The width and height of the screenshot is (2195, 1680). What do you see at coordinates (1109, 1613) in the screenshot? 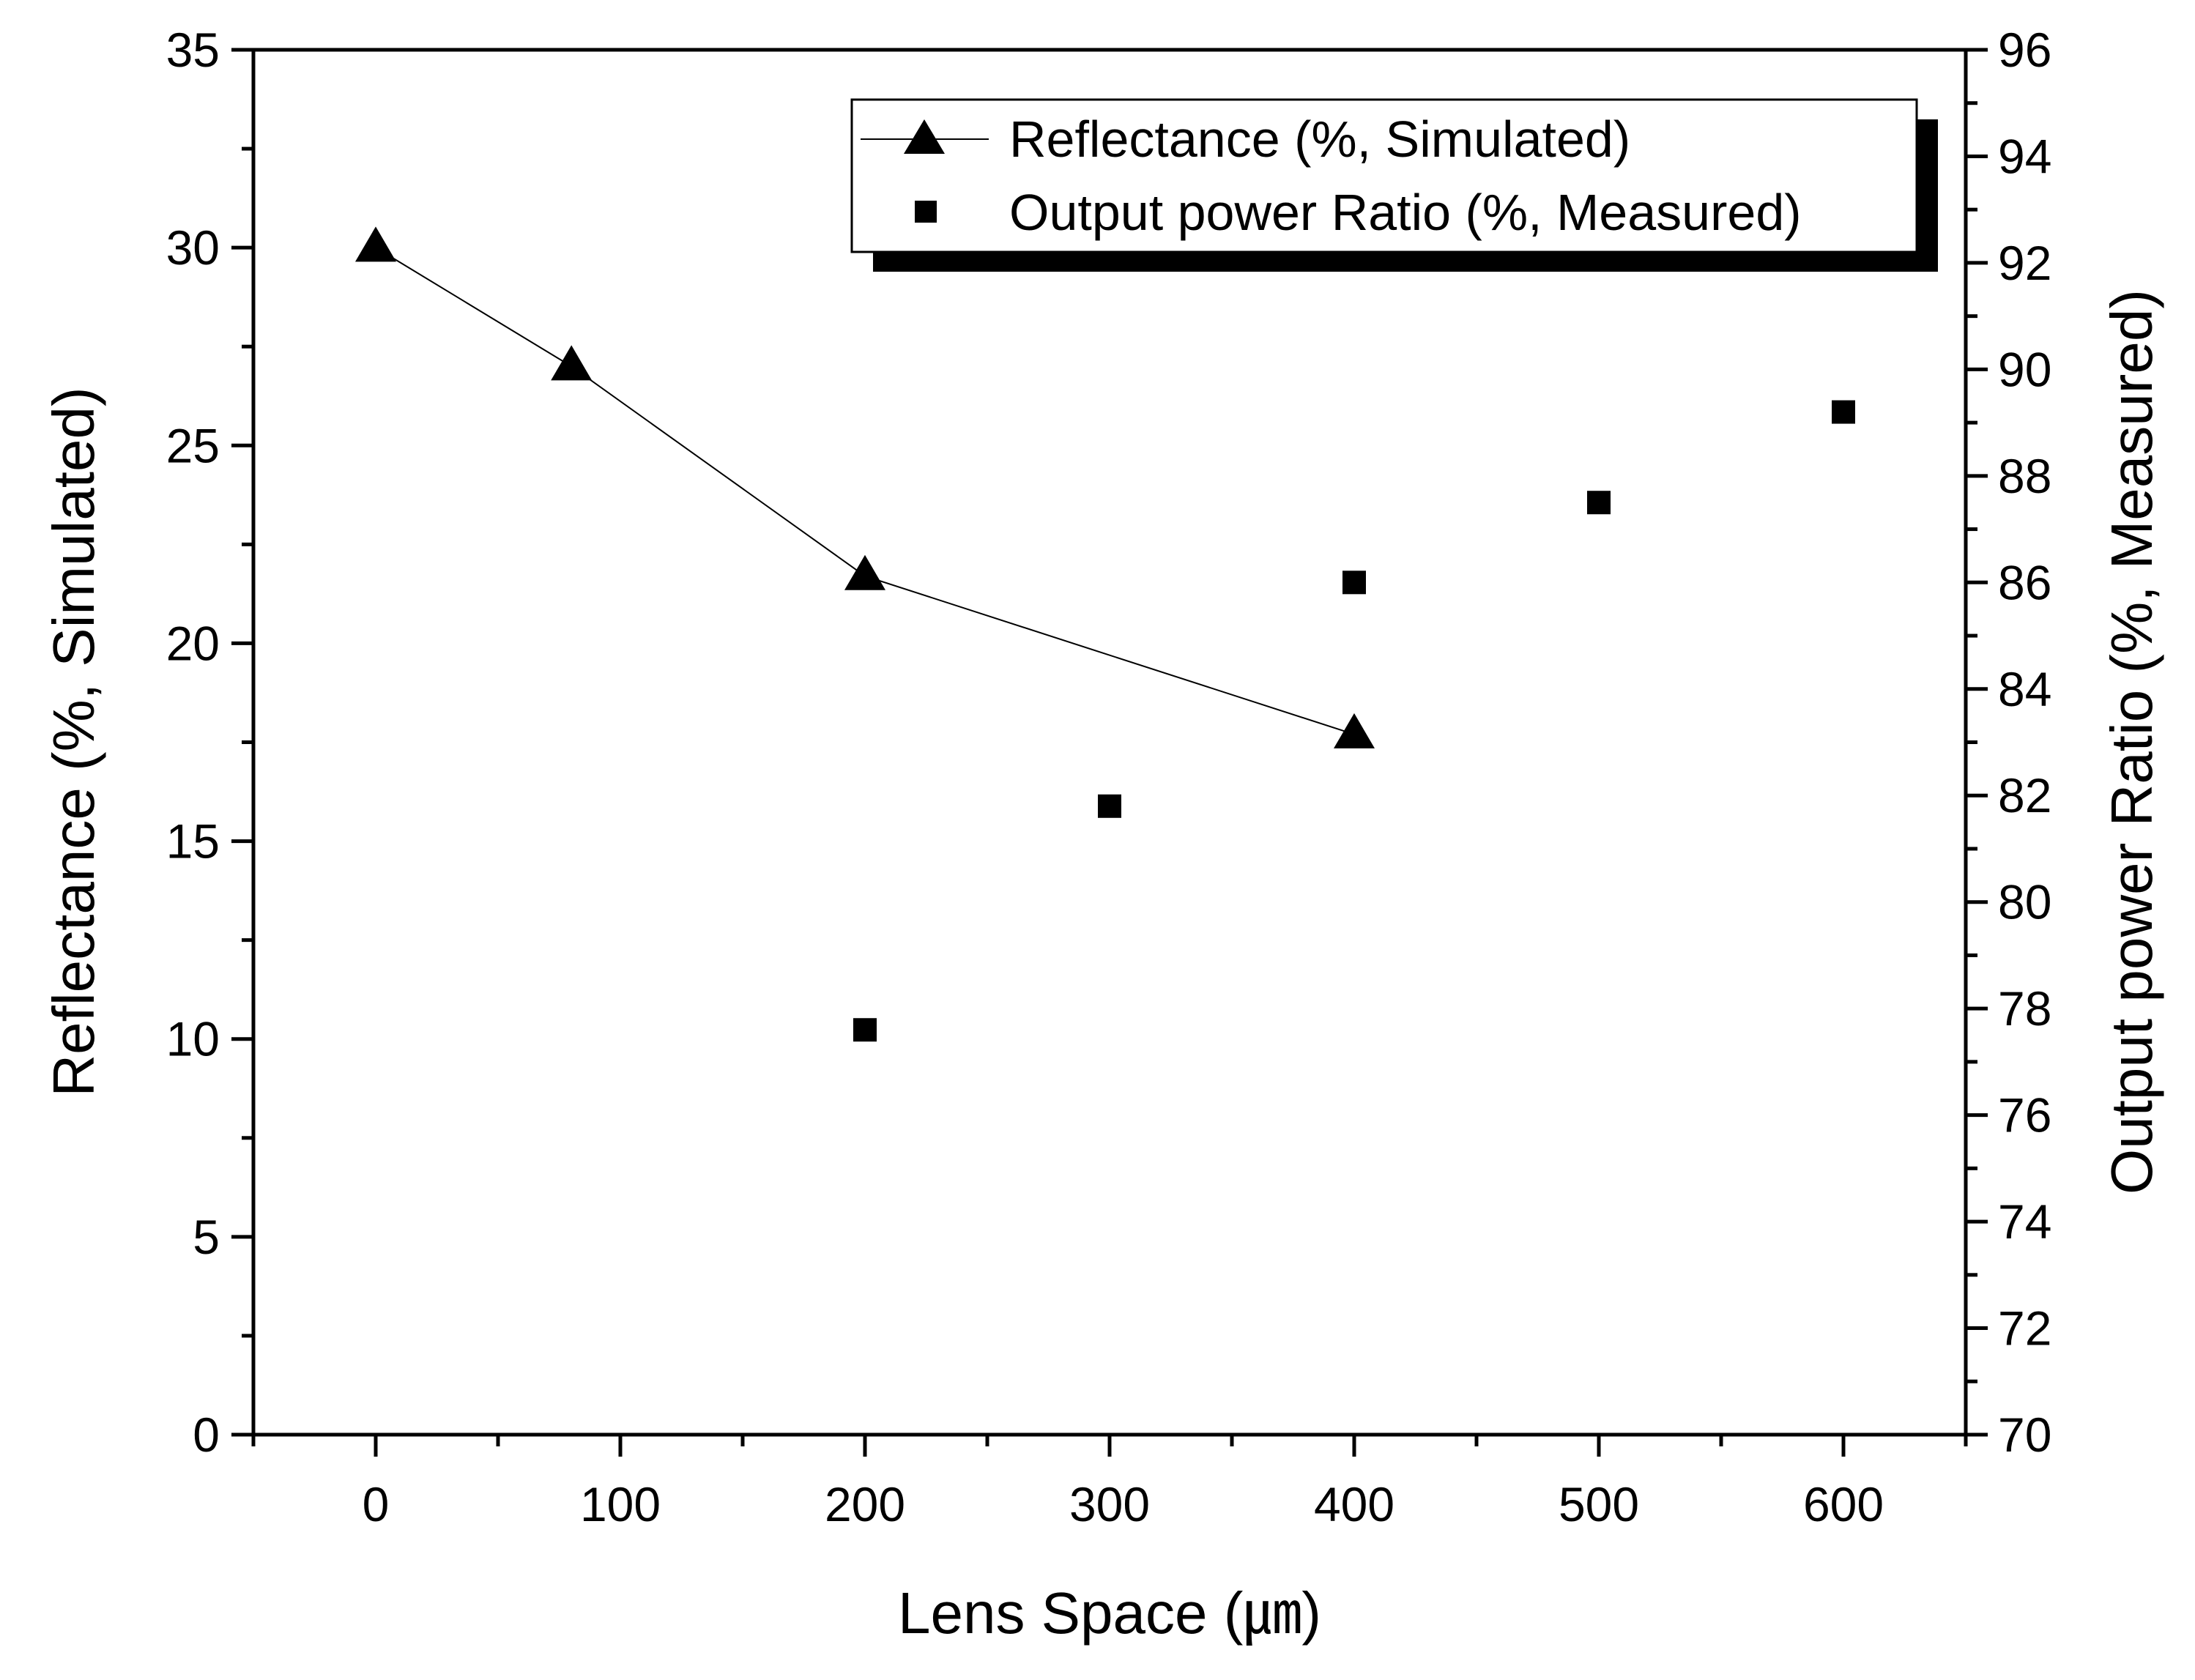
I see `x-axis-title: Lens Space (㎛)` at bounding box center [1109, 1613].